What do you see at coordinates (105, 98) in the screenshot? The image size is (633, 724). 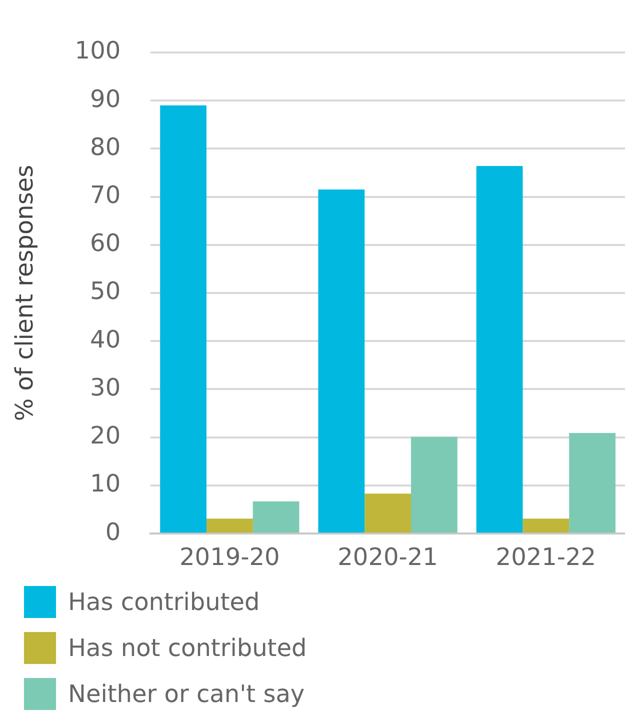 I see `y-tick-label: 90` at bounding box center [105, 98].